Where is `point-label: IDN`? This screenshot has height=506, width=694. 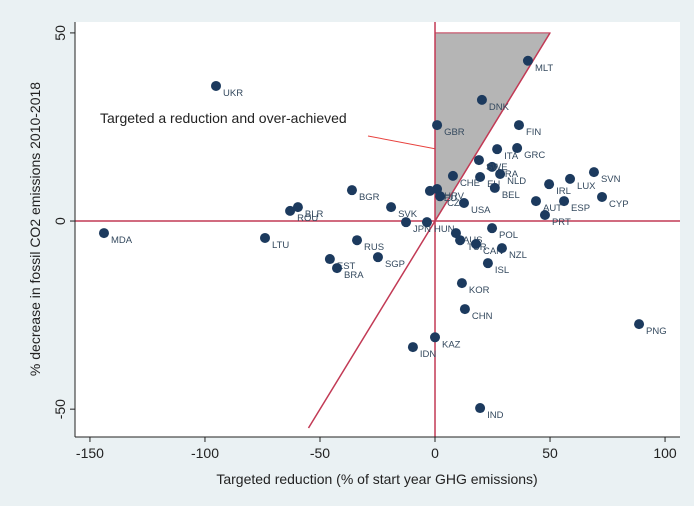
point-label: IDN is located at coordinates (428, 354).